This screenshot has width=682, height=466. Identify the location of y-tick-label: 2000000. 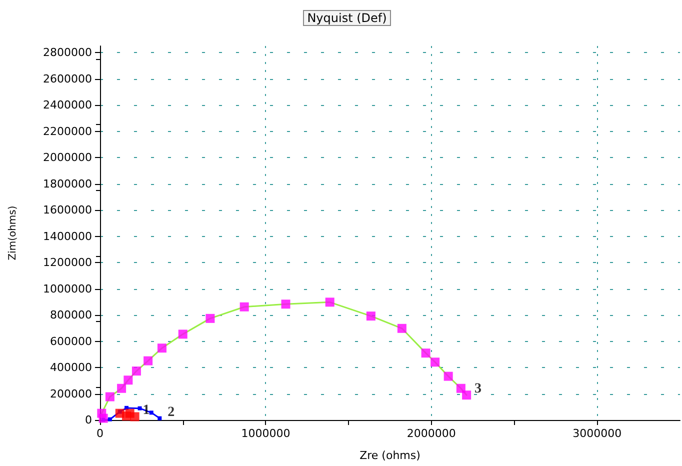
(67, 157).